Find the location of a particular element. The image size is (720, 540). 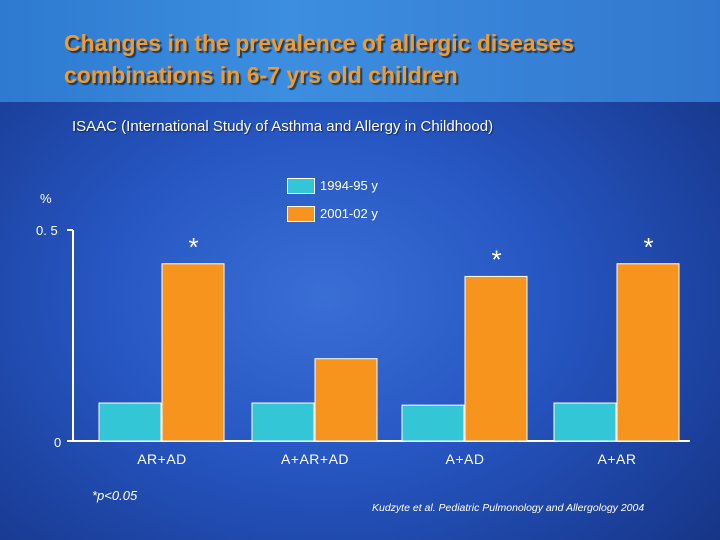

x-category-label: A+AD is located at coordinates (465, 459).